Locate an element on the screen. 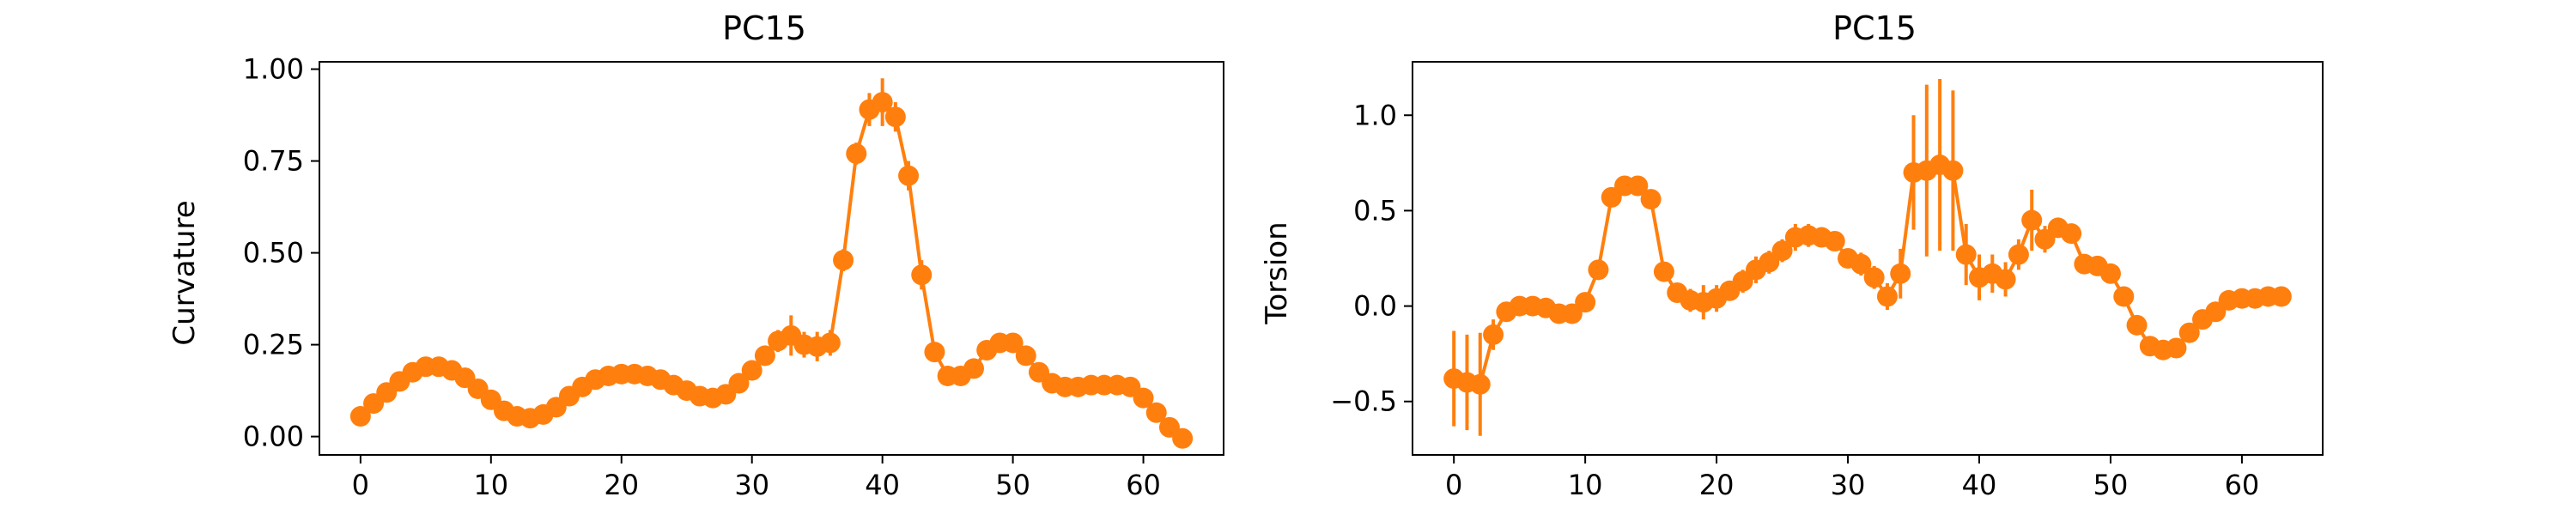 The image size is (2576, 515). curvature-y-tick-label: 0.75 is located at coordinates (273, 161).